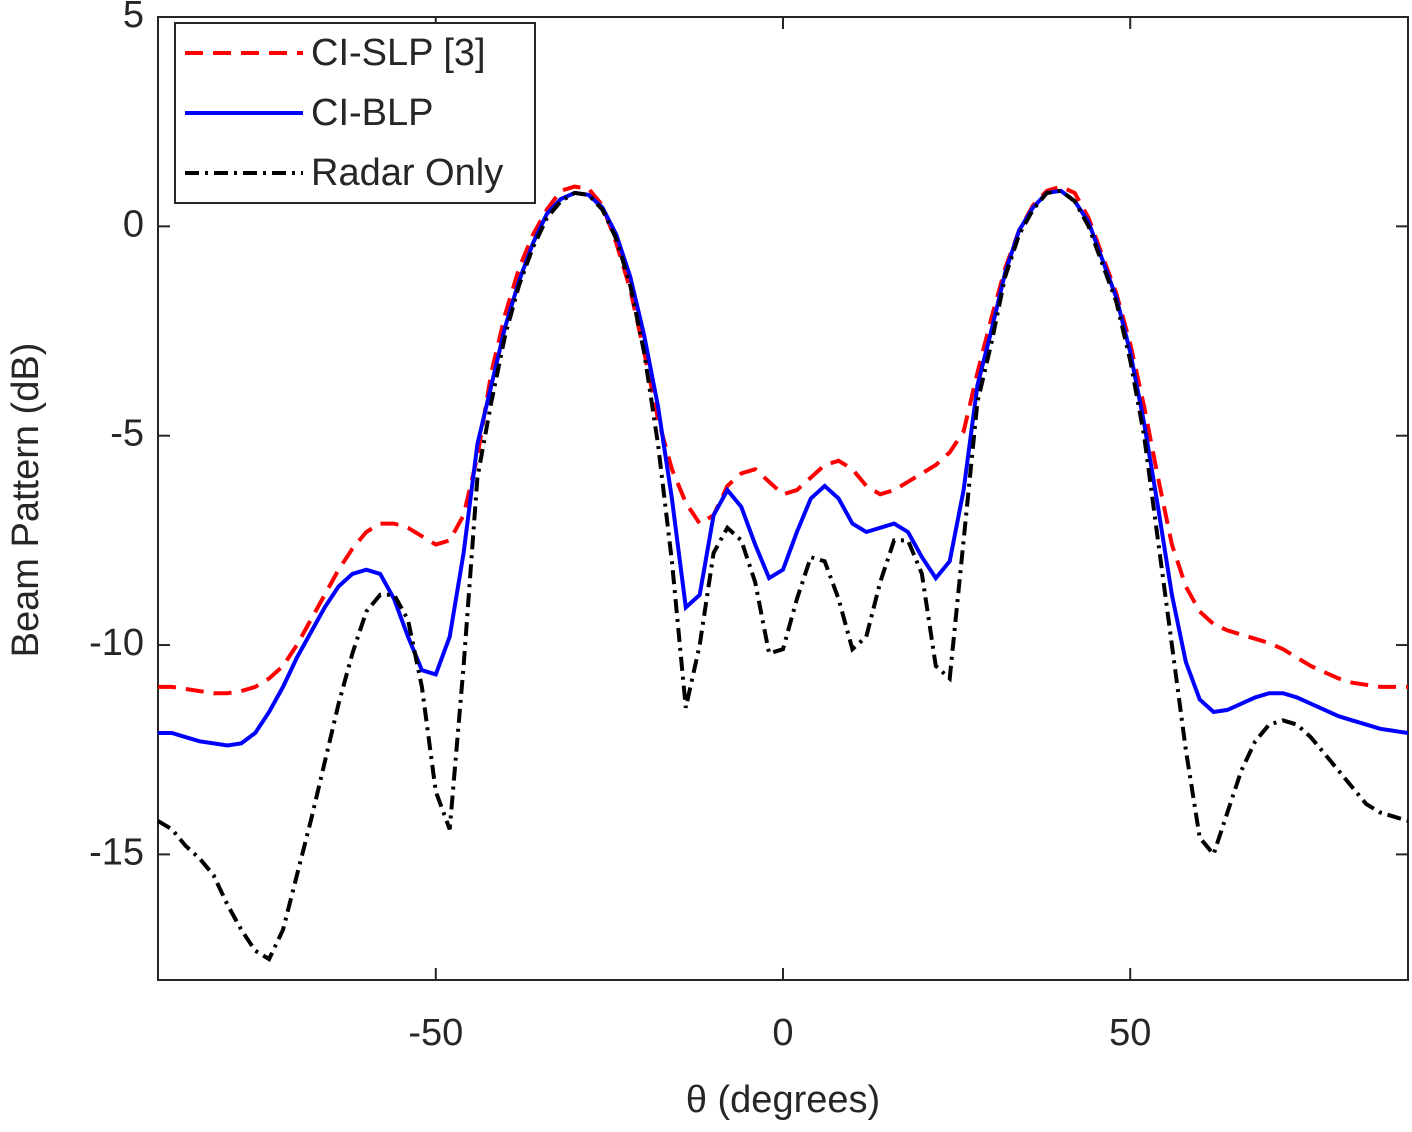 This screenshot has width=1412, height=1132. What do you see at coordinates (783, 1100) in the screenshot?
I see `x-axis-label: θ (degrees)` at bounding box center [783, 1100].